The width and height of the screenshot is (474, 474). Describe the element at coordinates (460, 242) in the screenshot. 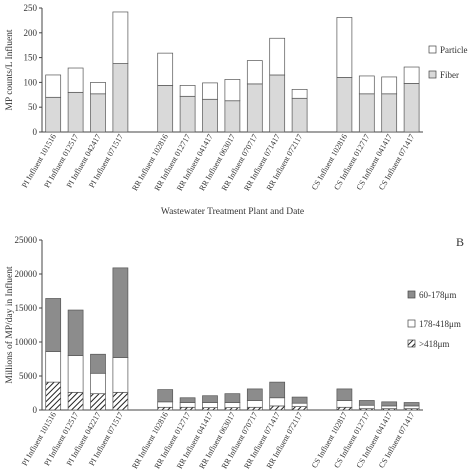

I see `panel-label: B` at that location.